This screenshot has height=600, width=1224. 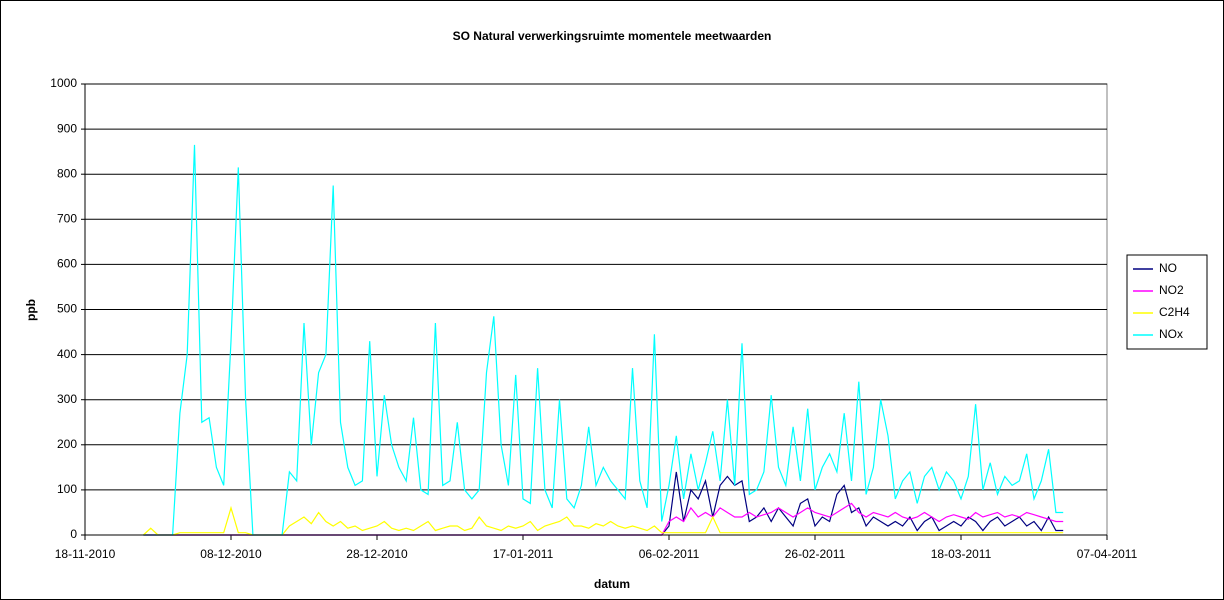 What do you see at coordinates (67, 218) in the screenshot?
I see `y-tick-label: 700` at bounding box center [67, 218].